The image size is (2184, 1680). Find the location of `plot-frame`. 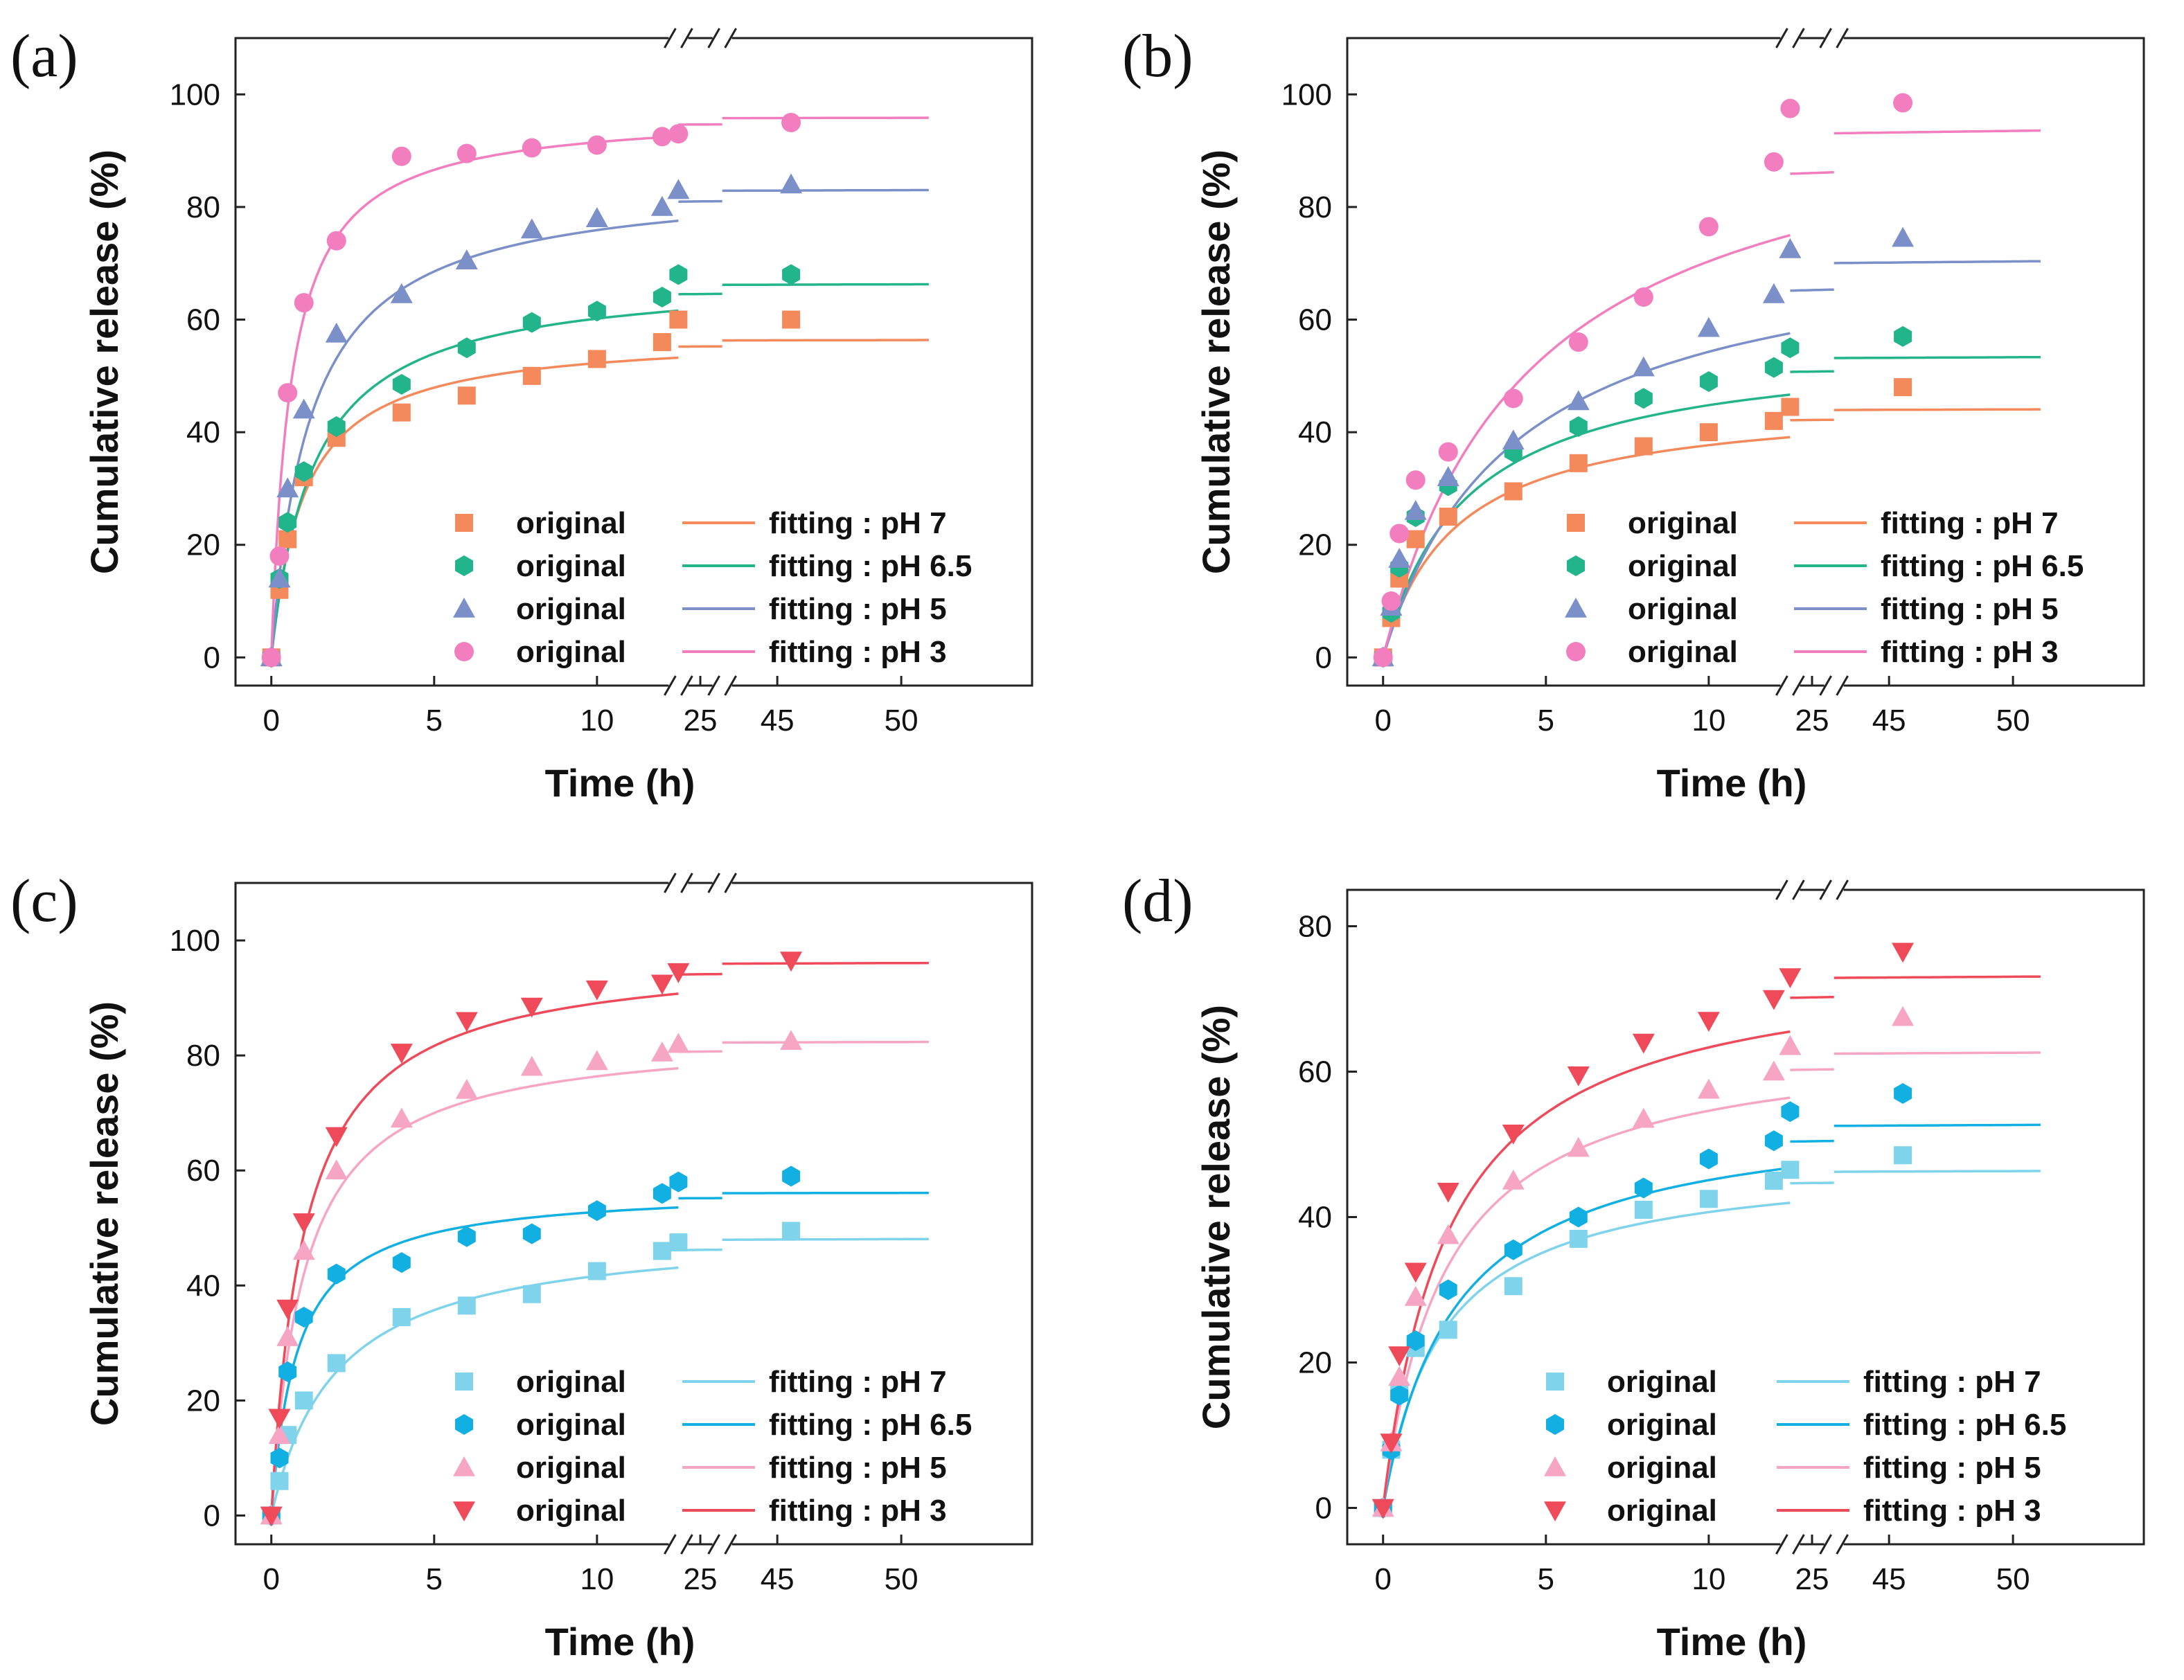

plot-frame is located at coordinates (1745, 1217).